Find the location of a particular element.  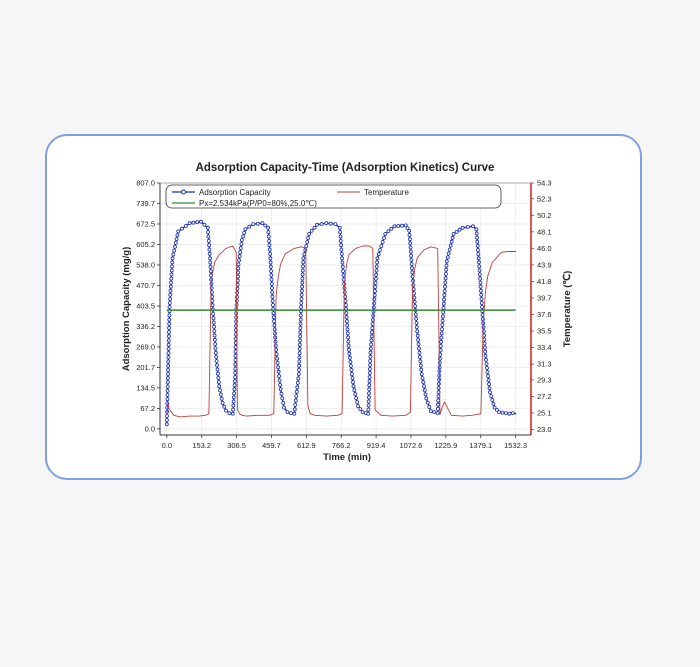

x-tick-label: 766.2 is located at coordinates (341, 445).